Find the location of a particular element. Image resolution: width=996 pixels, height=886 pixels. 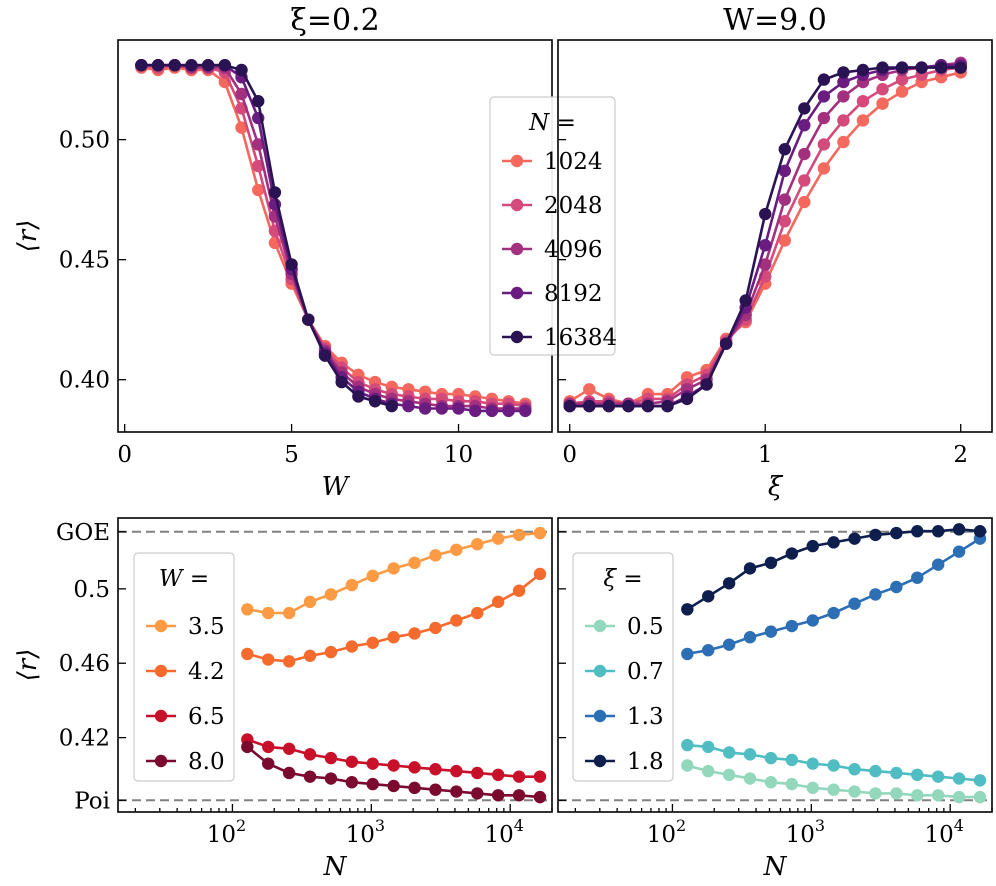

x-tick-exponent: 3 is located at coordinates (820, 825).